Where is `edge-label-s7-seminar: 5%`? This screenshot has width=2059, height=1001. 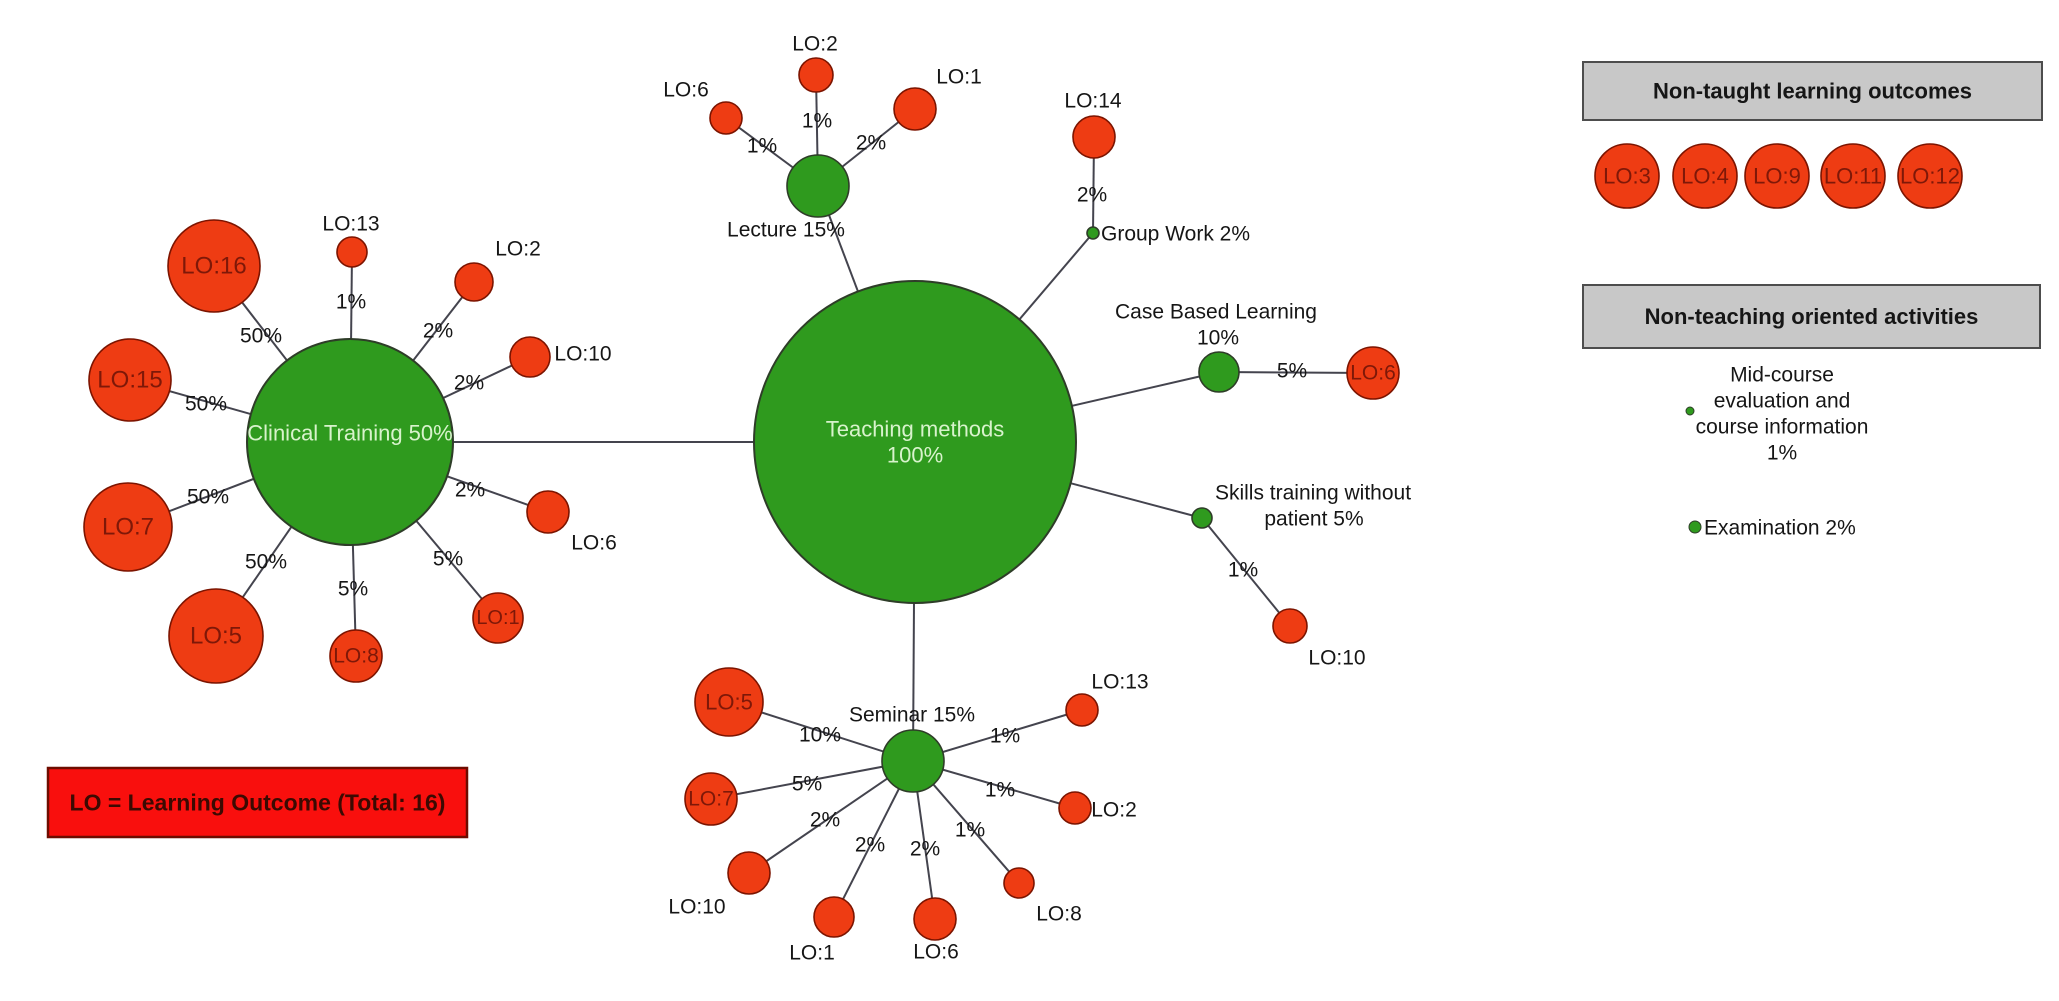 edge-label-s7-seminar: 5% is located at coordinates (807, 784).